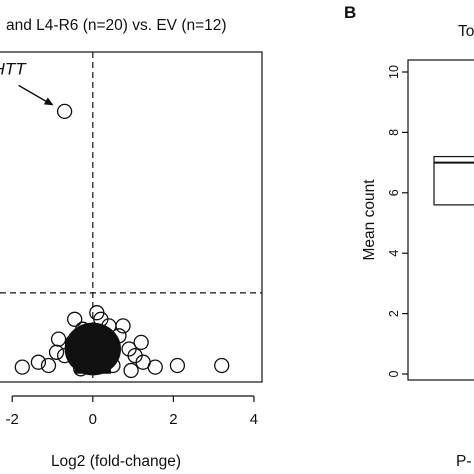 Image resolution: width=474 pixels, height=474 pixels. What do you see at coordinates (394, 253) in the screenshot?
I see `y-axis-tick-label: 4` at bounding box center [394, 253].